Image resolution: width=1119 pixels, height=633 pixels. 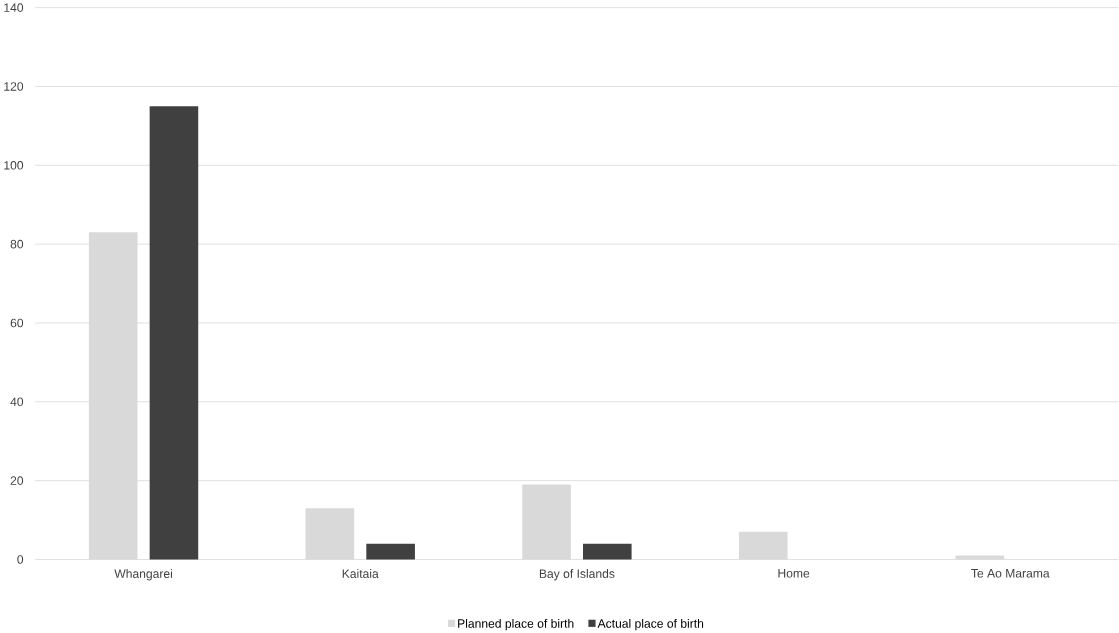 I want to click on y-tick-label: 100, so click(x=14, y=165).